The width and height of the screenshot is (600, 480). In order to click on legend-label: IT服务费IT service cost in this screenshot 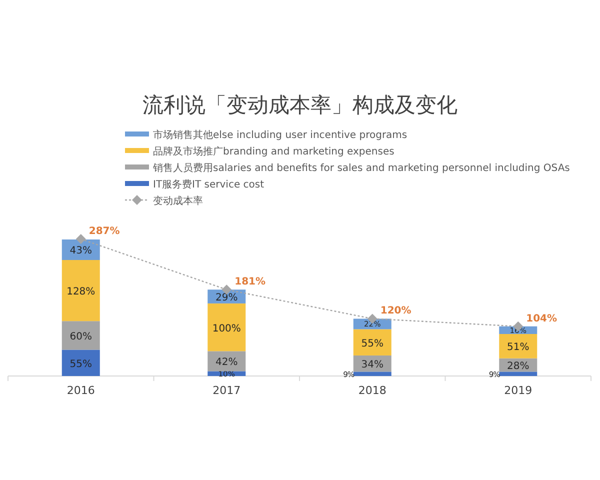, I will do `click(208, 184)`.